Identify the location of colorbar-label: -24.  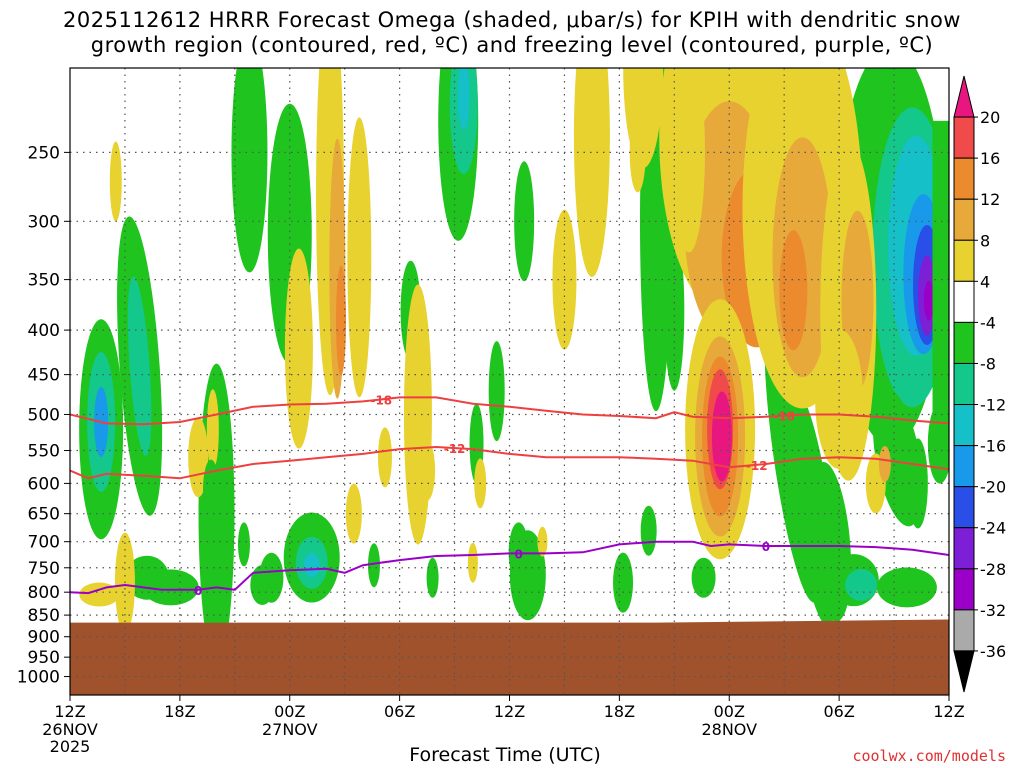
(993, 528).